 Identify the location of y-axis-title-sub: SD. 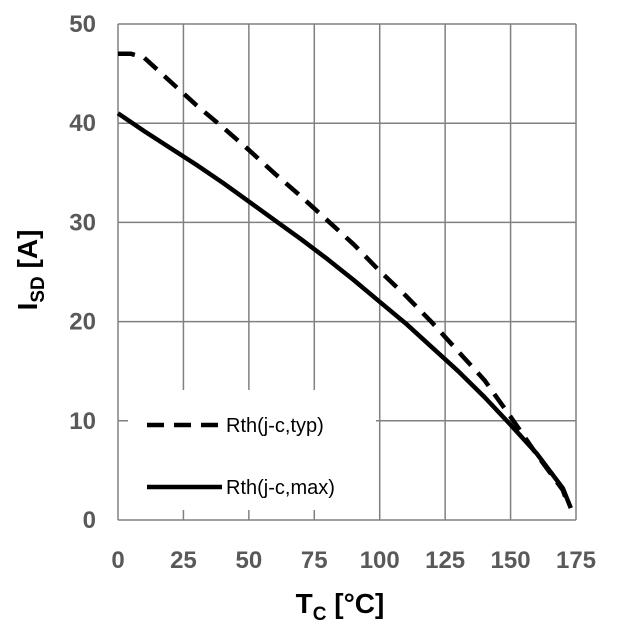
(38, 289).